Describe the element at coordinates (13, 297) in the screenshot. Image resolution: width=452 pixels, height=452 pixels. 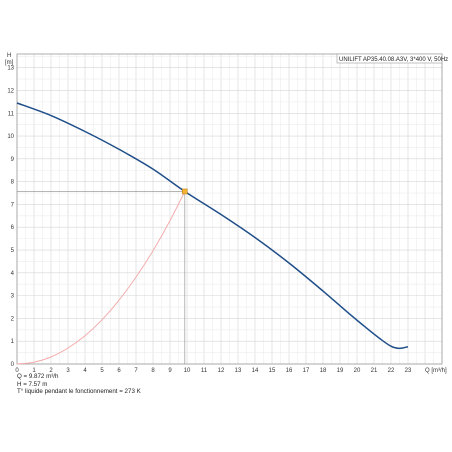
I see `y-tick-label: 3` at that location.